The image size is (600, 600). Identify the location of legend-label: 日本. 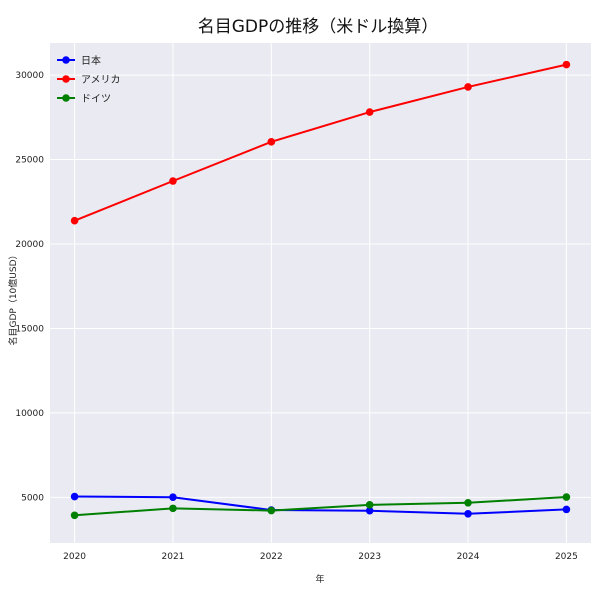
(91, 60).